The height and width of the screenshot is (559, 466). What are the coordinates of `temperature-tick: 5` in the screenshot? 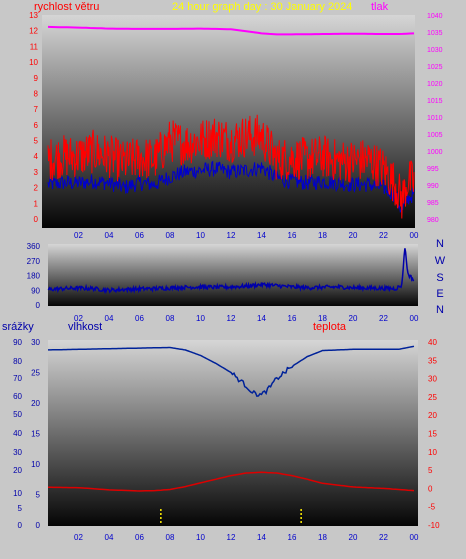 It's located at (430, 470).